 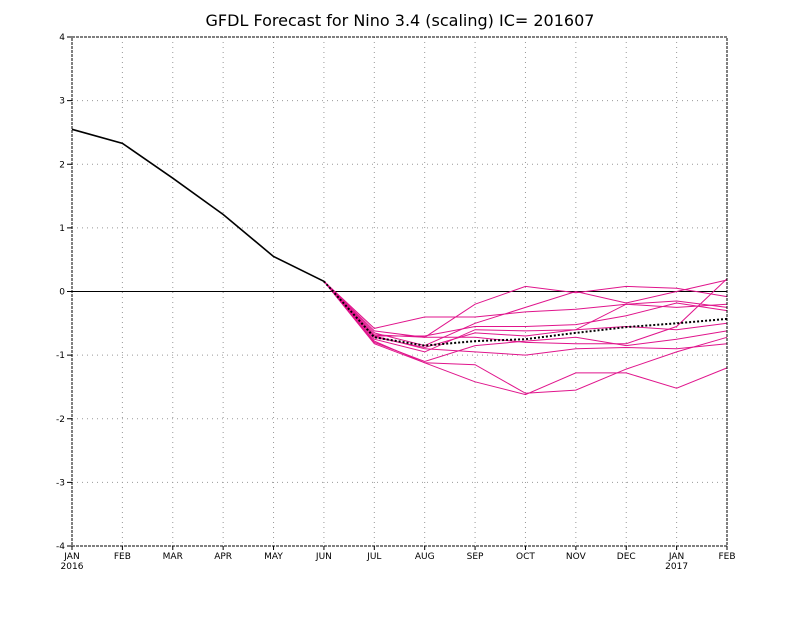 I want to click on x-tick-label: APR, so click(x=223, y=557).